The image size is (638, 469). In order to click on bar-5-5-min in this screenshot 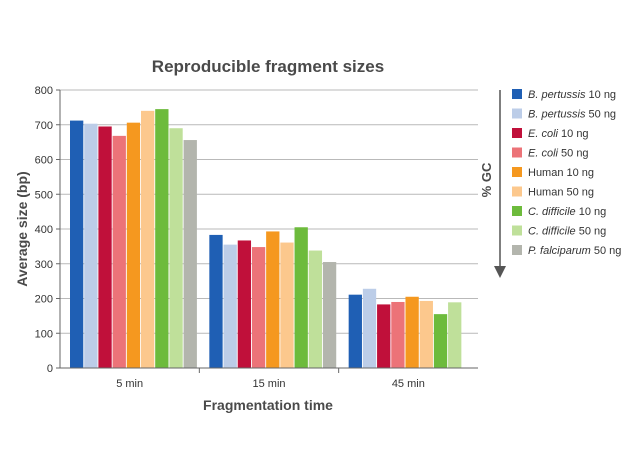, I will do `click(133, 245)`.